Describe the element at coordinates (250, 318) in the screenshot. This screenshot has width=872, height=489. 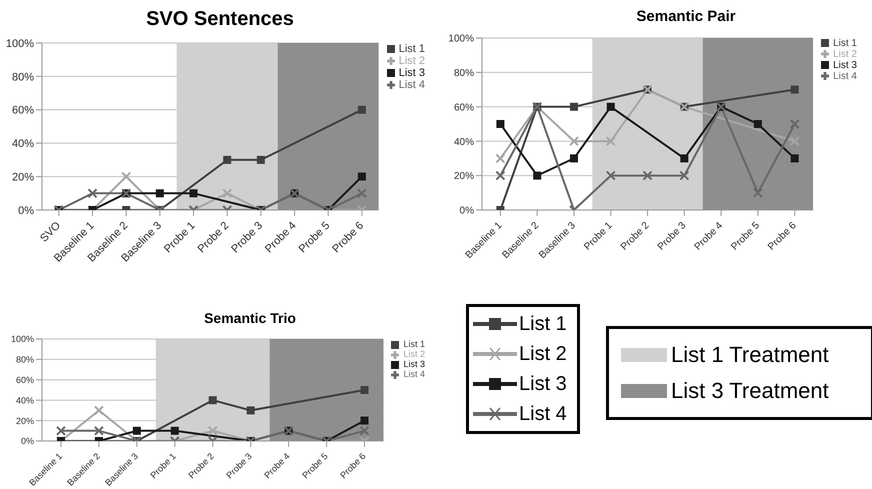
I see `chart-title: Semantic Trio` at that location.